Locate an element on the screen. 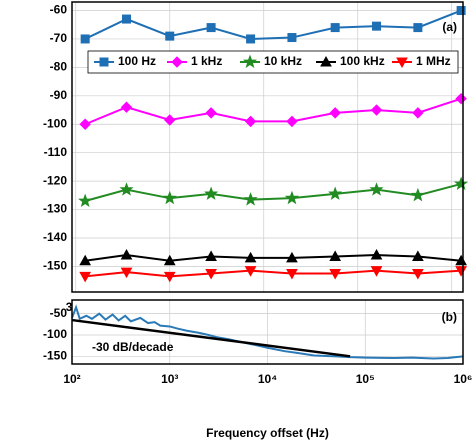 Image resolution: width=474 pixels, height=440 pixels. x-tick-label: 10² is located at coordinates (71, 379).